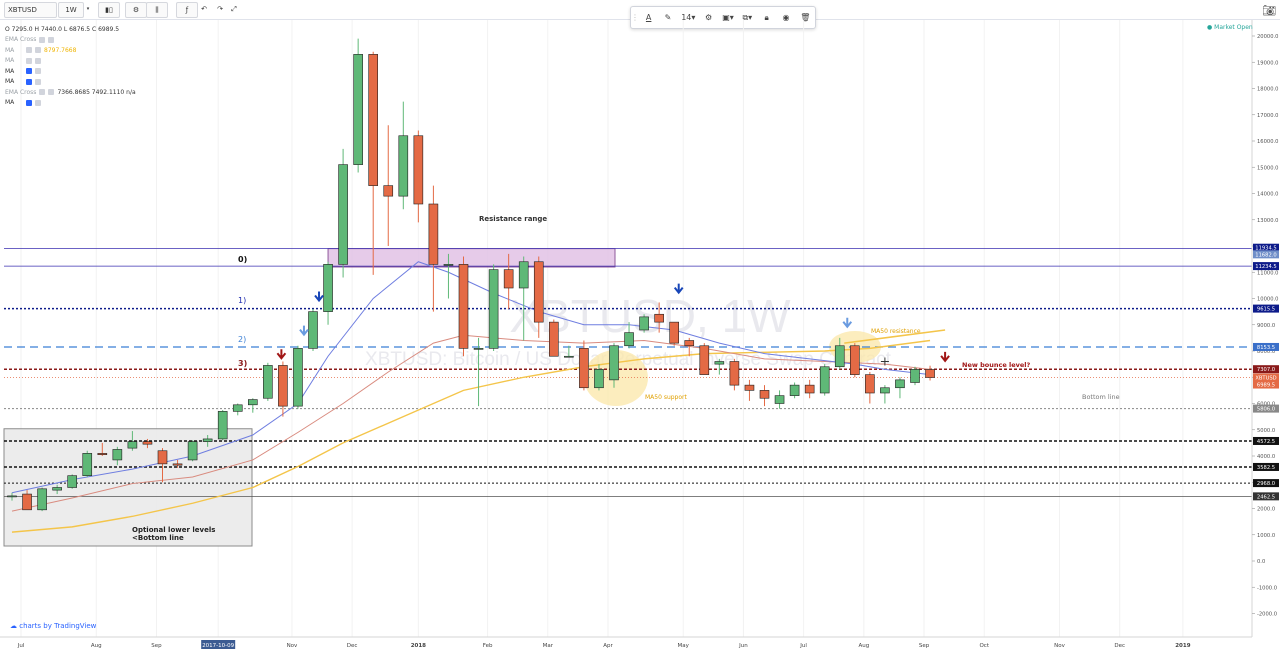  I want to click on price-badge-label: 3582.5, so click(1266, 468).